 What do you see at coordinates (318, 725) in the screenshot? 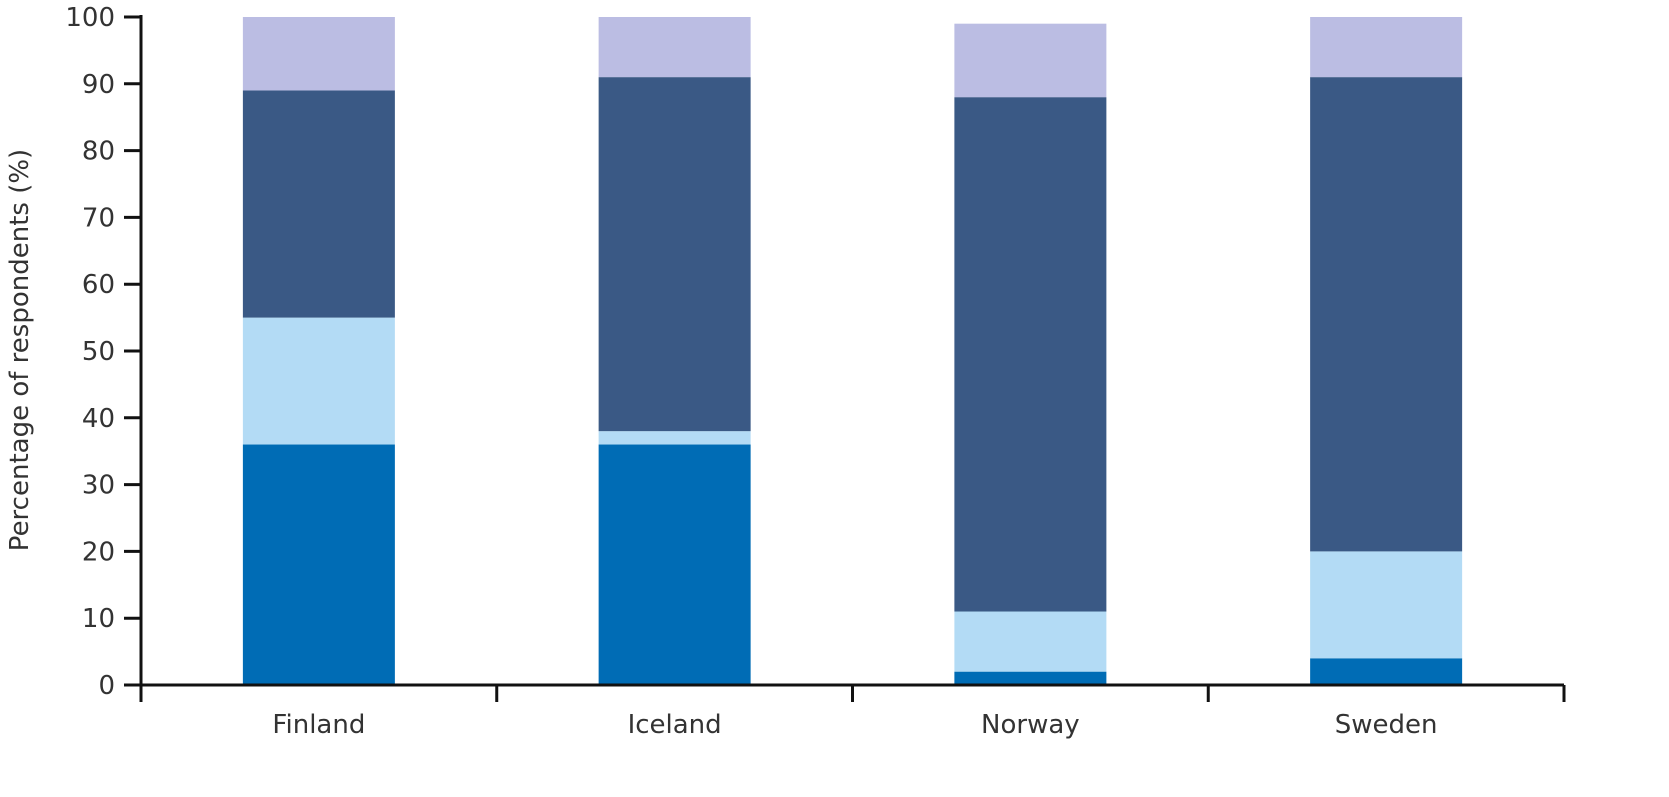
I see `x-tick-label: Finland` at bounding box center [318, 725].